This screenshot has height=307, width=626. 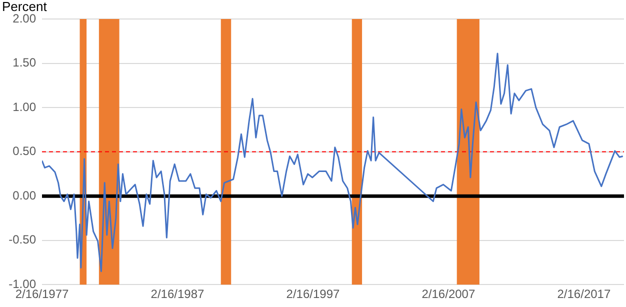 What do you see at coordinates (24, 107) in the screenshot?
I see `y-tick-label: 1.00` at bounding box center [24, 107].